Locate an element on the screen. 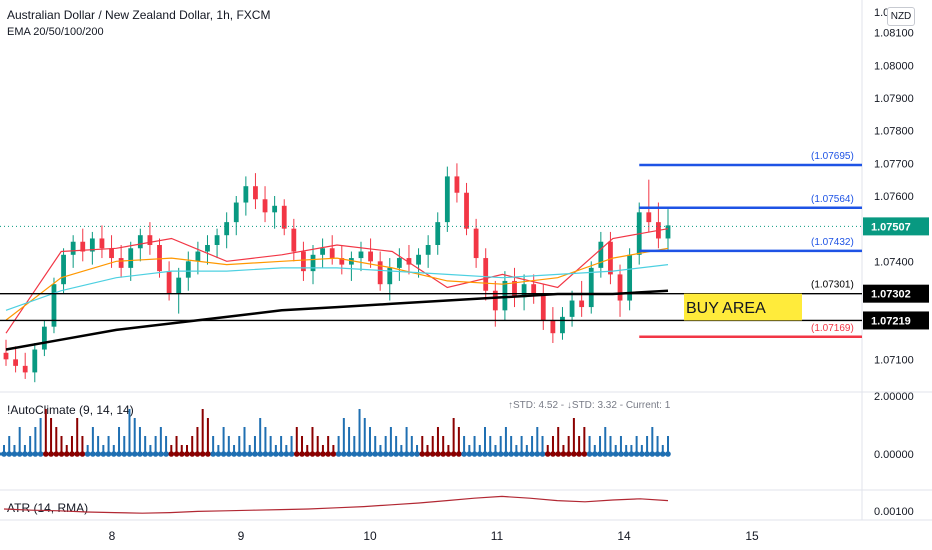 Image resolution: width=932 pixels, height=550 pixels. climate-tick: 0.00000 is located at coordinates (894, 455).